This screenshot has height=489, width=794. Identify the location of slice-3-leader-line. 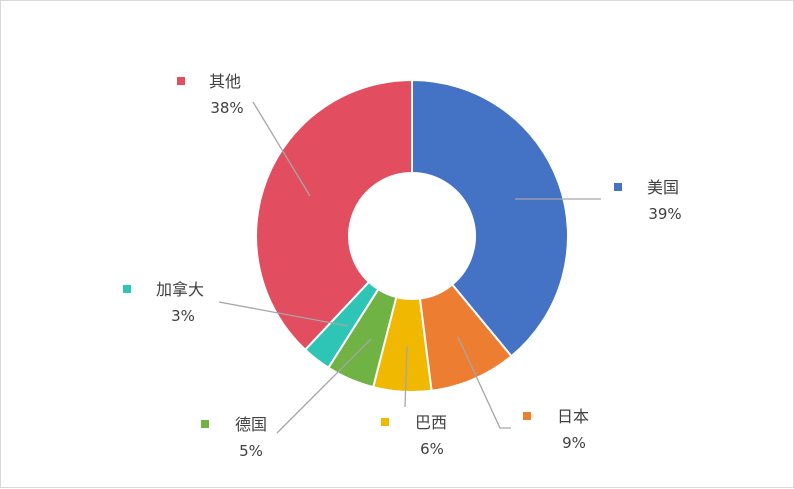
(406, 376).